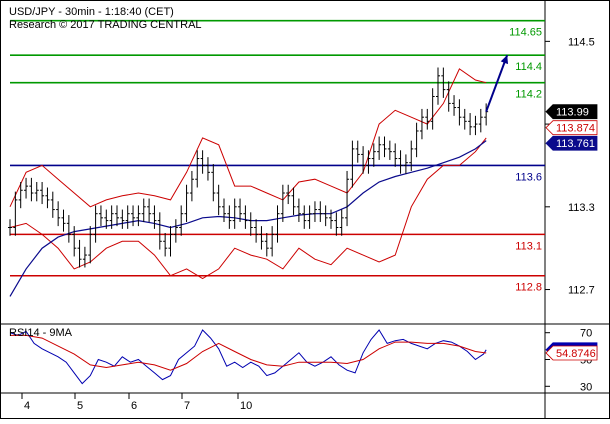  What do you see at coordinates (576, 354) in the screenshot?
I see `rsi-last-value-label: 54.8746` at bounding box center [576, 354].